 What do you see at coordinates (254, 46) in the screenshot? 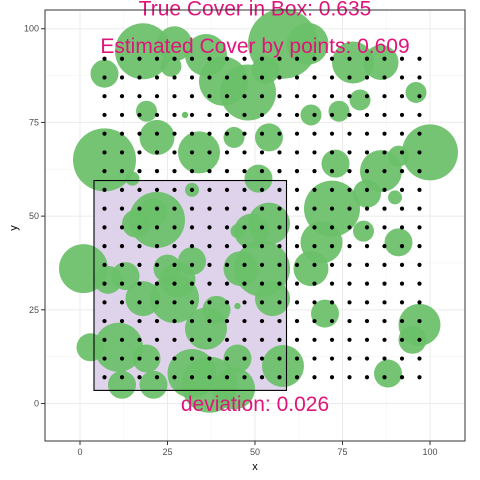
I see `annotation-text: Estimated Cover by points: 0.609` at bounding box center [254, 46].